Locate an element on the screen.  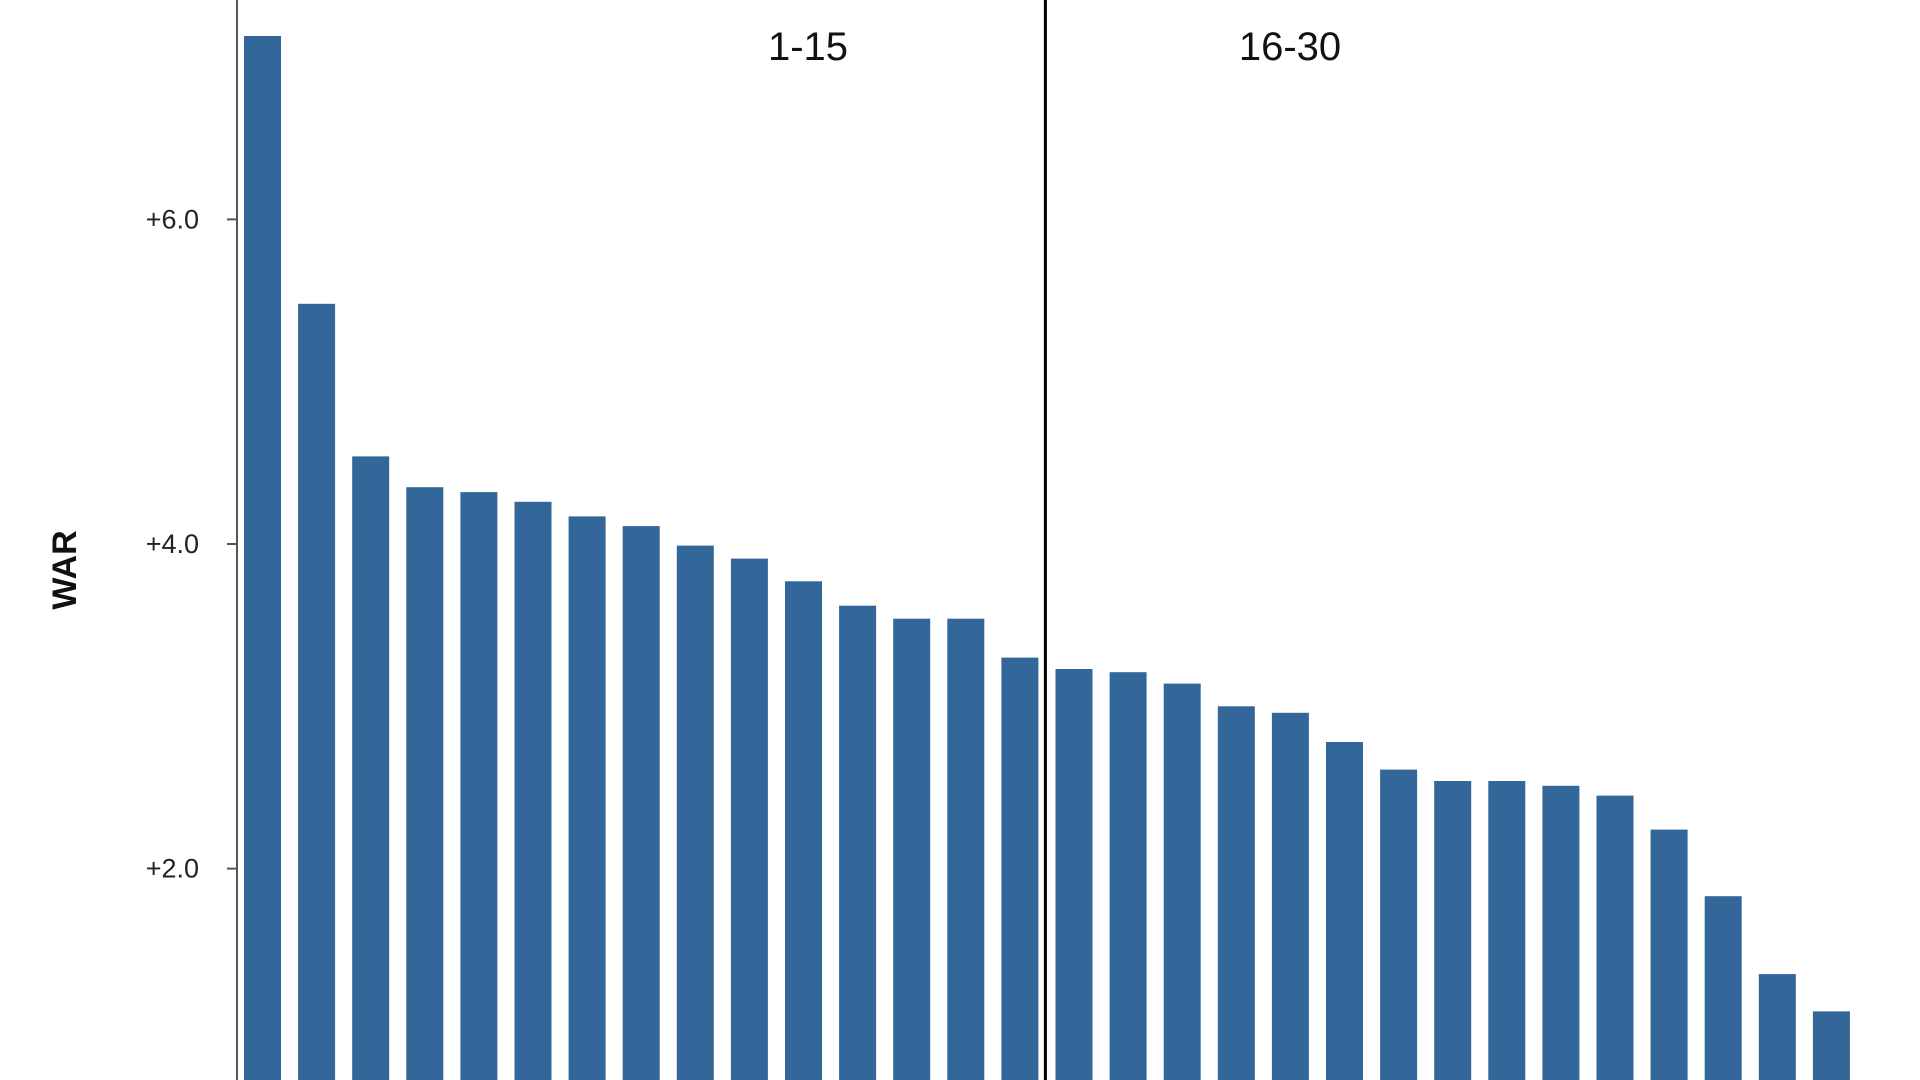
y-axis-title: WAR is located at coordinates (65, 569).